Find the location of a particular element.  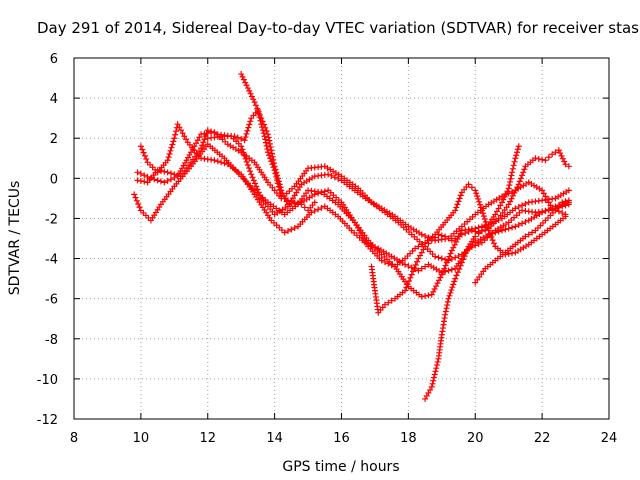

y-tick-label: -8 is located at coordinates (51, 340).